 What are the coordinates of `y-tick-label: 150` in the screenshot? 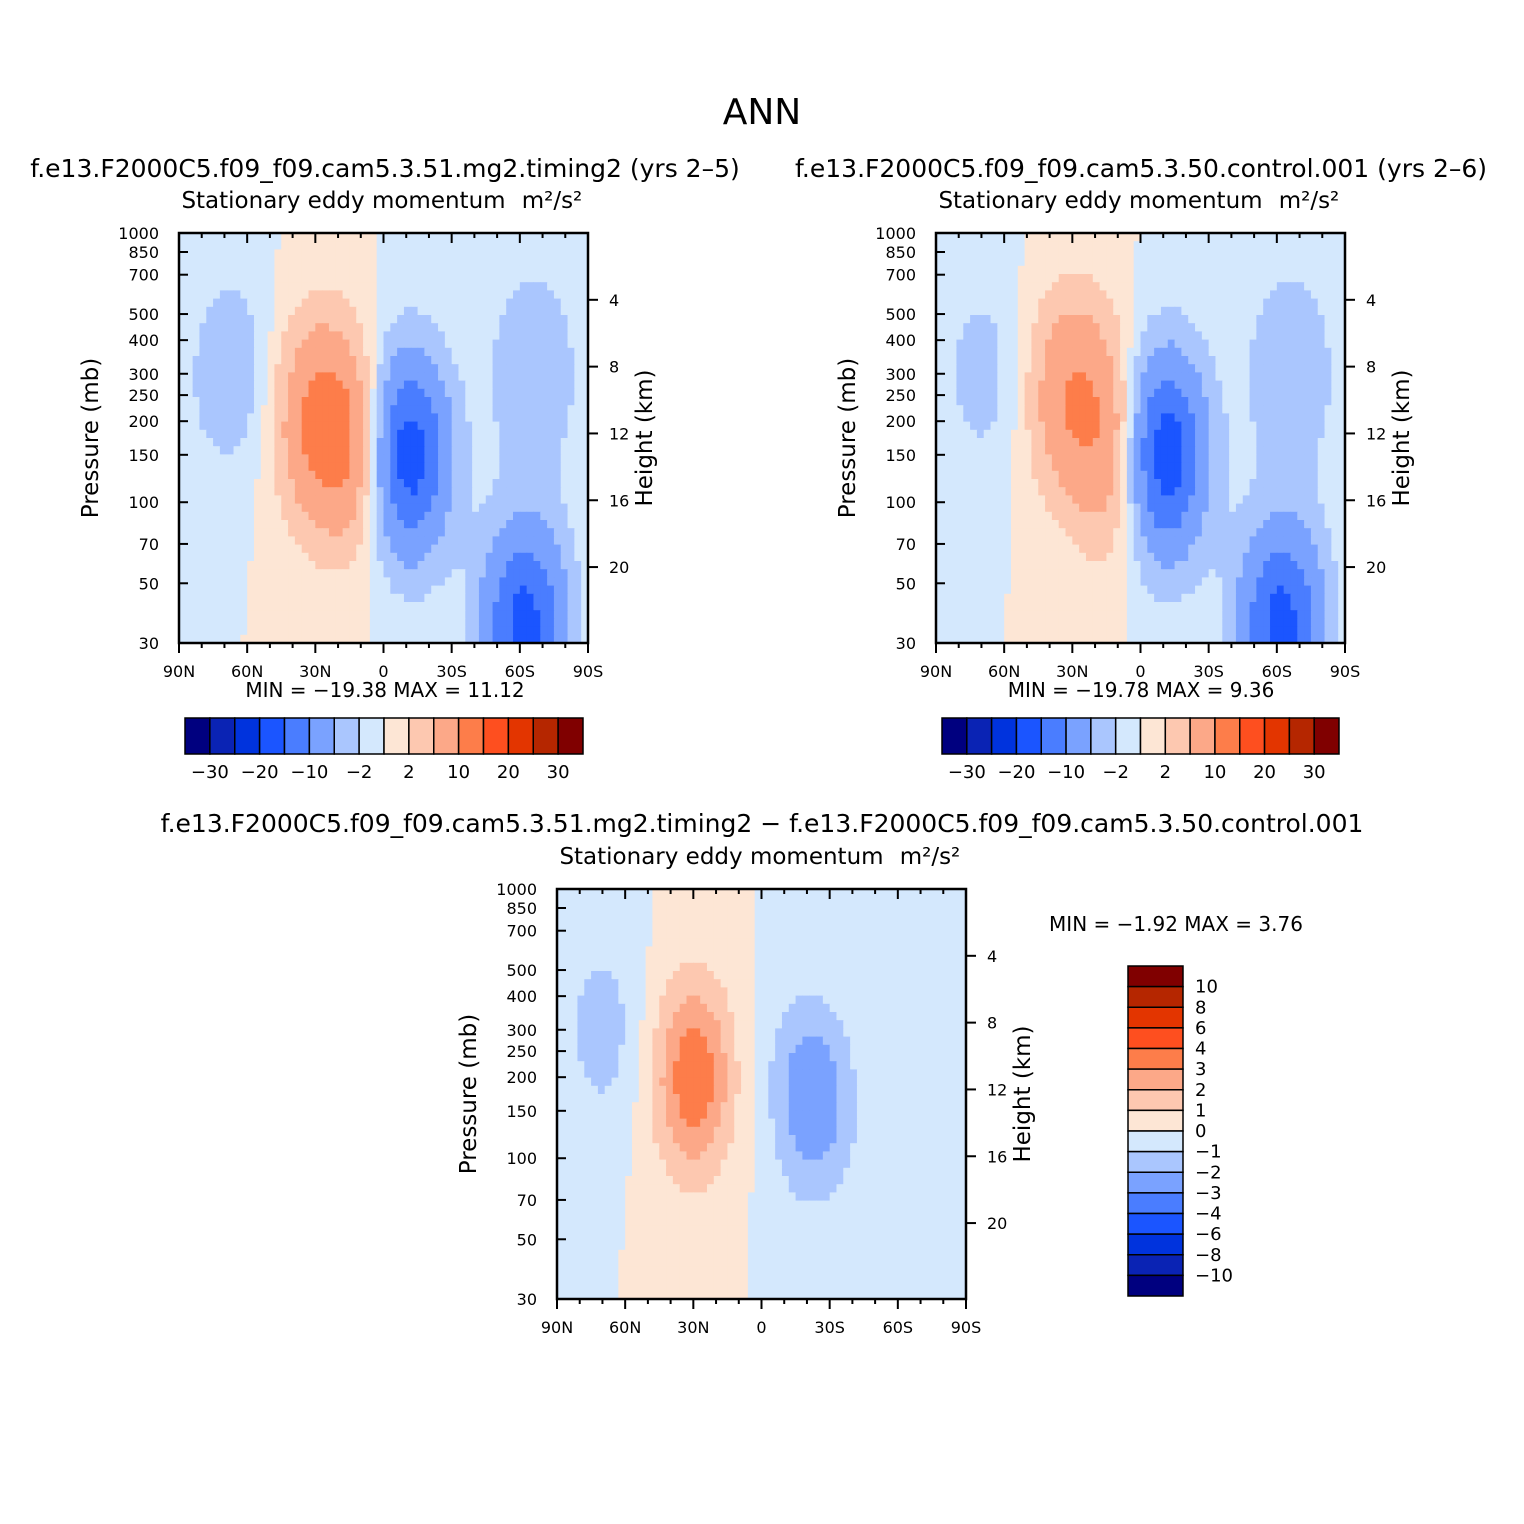 It's located at (143, 455).